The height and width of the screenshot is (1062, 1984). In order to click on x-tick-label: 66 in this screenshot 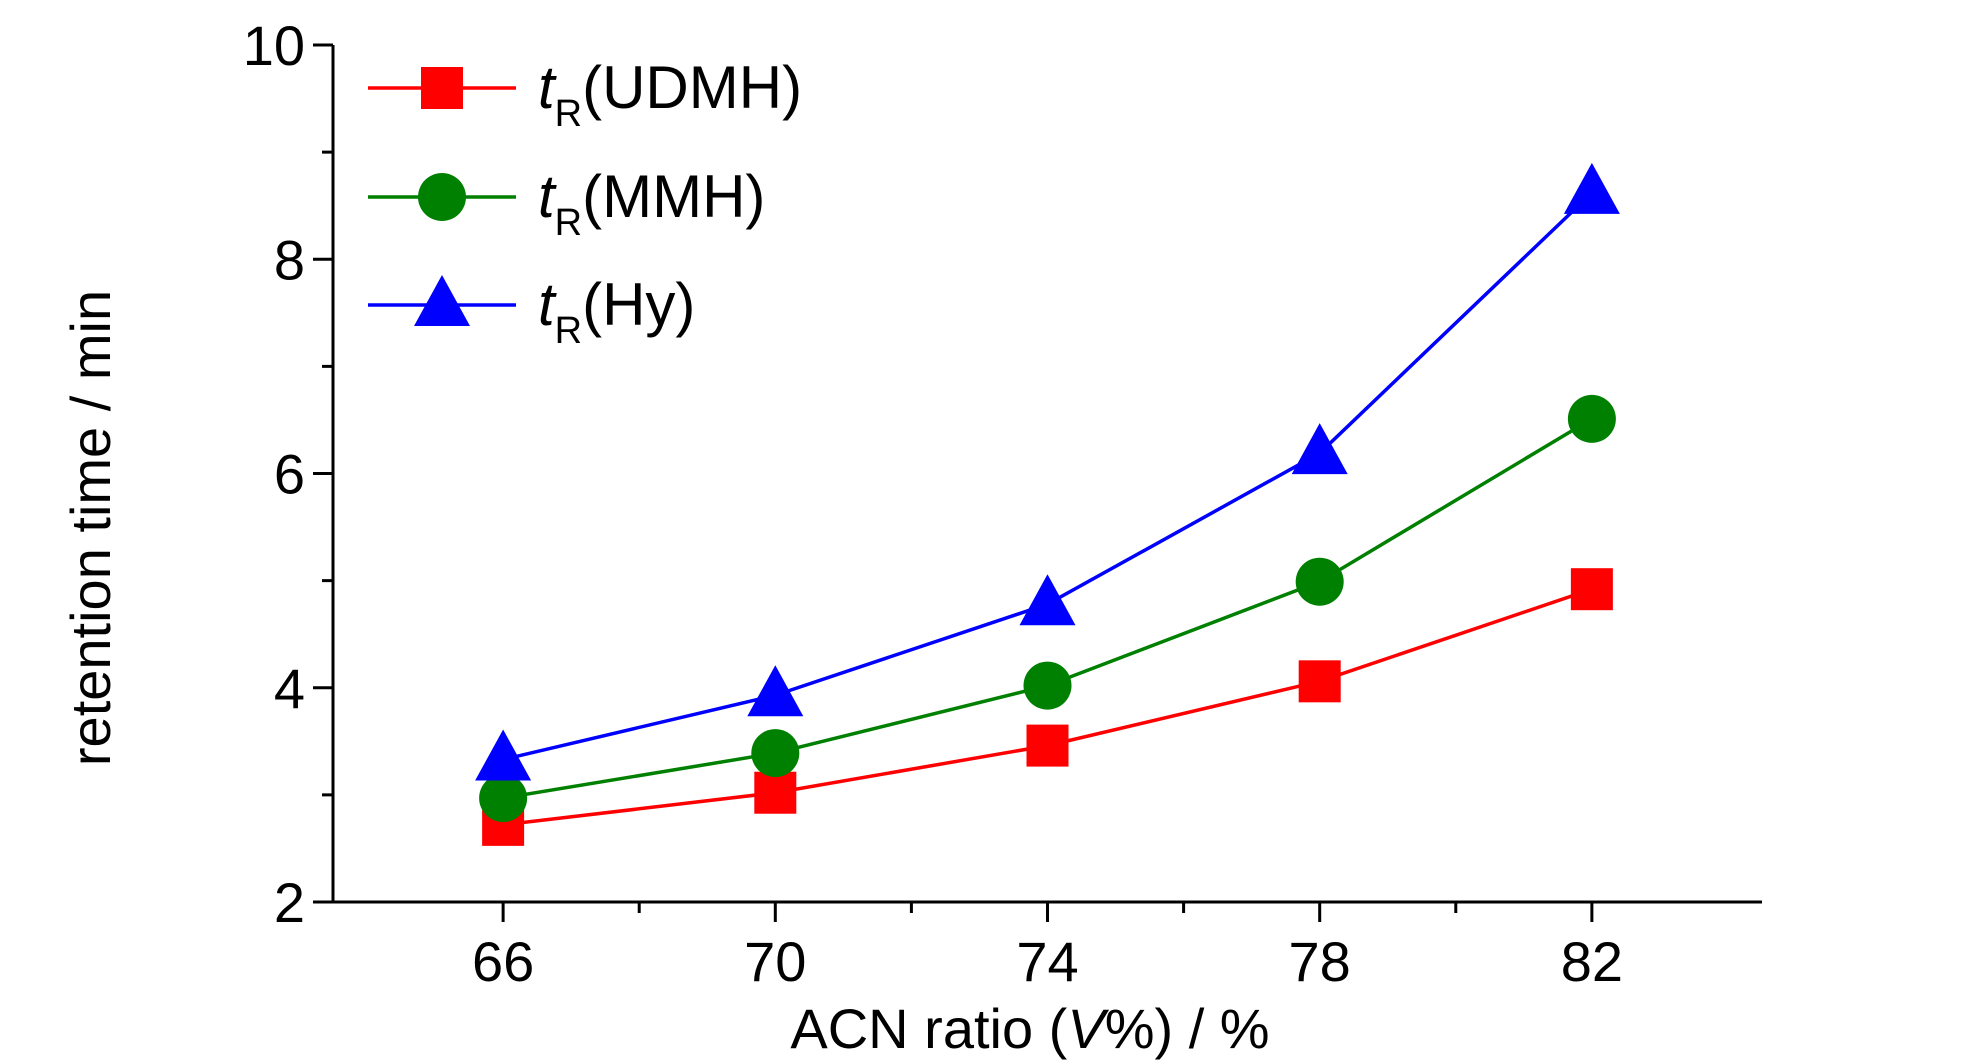, I will do `click(503, 961)`.